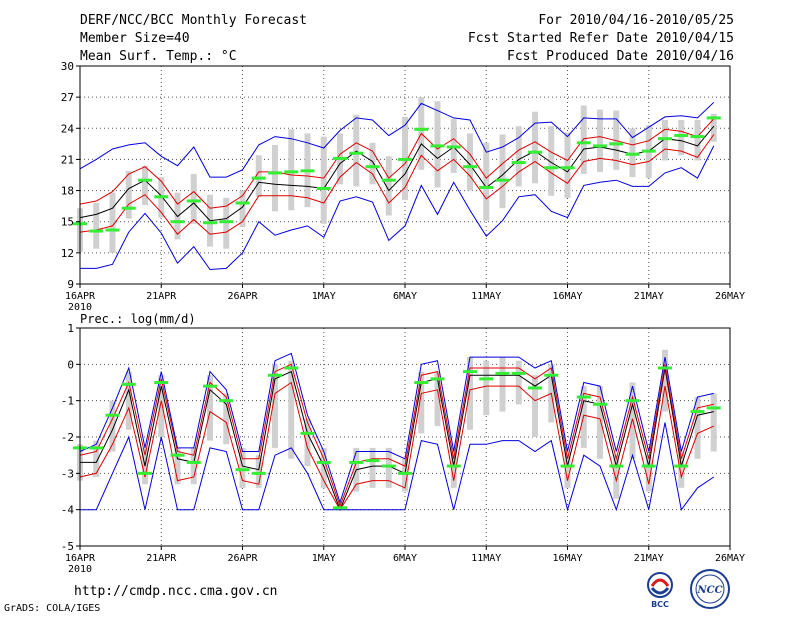 The image size is (800, 618). I want to click on x-tick-label: 6MAY, so click(405, 558).